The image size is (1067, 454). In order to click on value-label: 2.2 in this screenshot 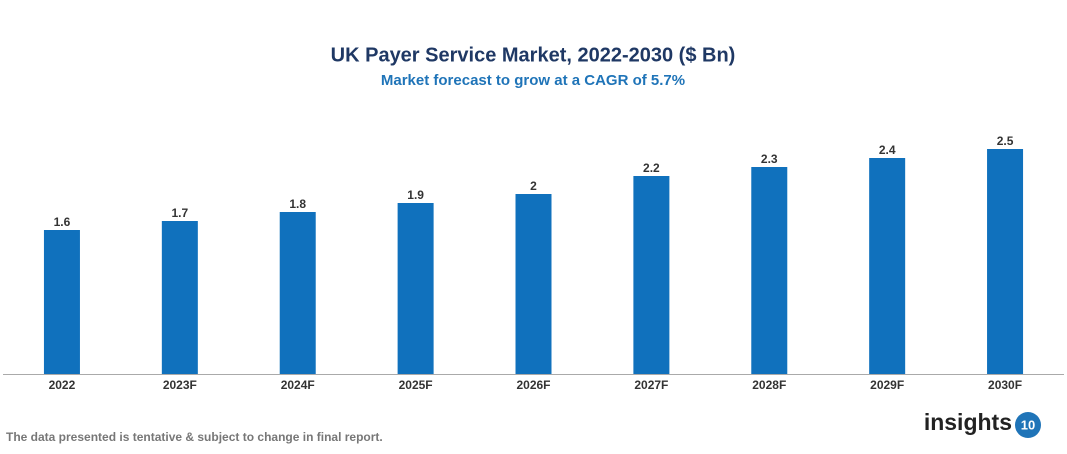, I will do `click(651, 168)`.